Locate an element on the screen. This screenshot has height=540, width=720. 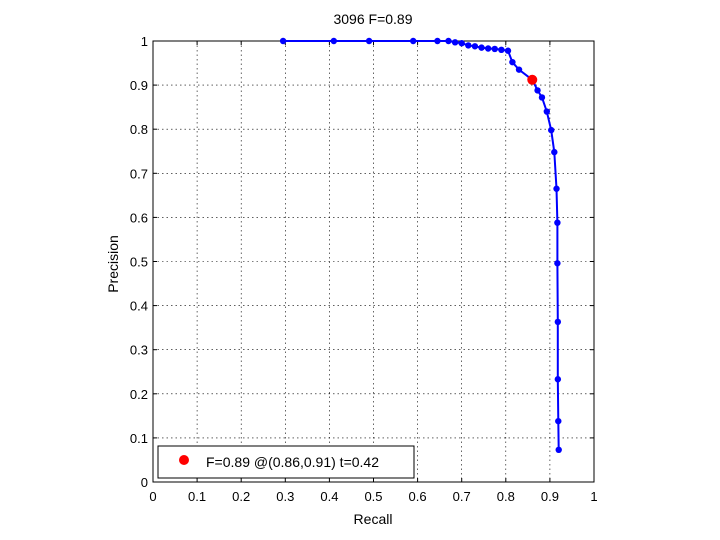
y-tick-label: 0.7 is located at coordinates (139, 173).